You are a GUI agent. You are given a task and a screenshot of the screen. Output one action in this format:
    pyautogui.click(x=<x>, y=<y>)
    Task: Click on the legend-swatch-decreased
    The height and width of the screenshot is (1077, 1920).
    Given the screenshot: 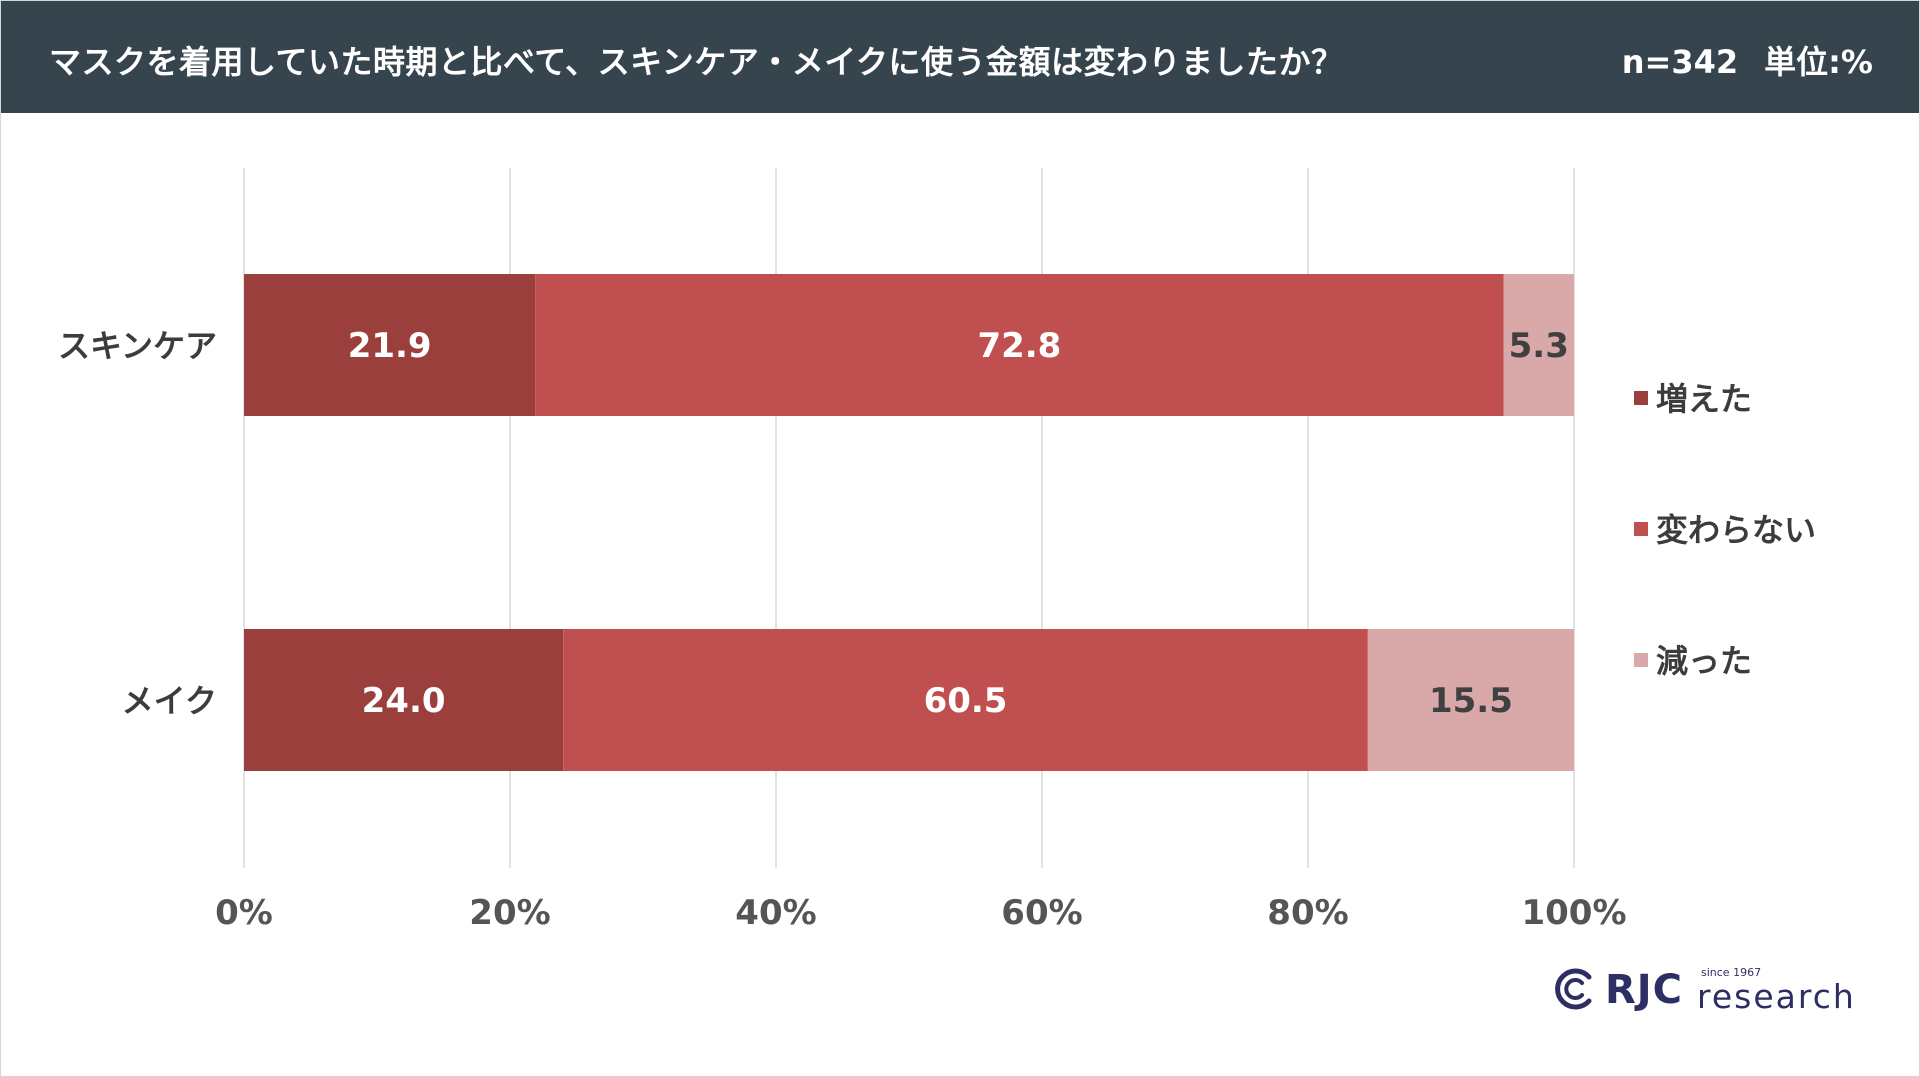 What is the action you would take?
    pyautogui.click(x=1641, y=660)
    